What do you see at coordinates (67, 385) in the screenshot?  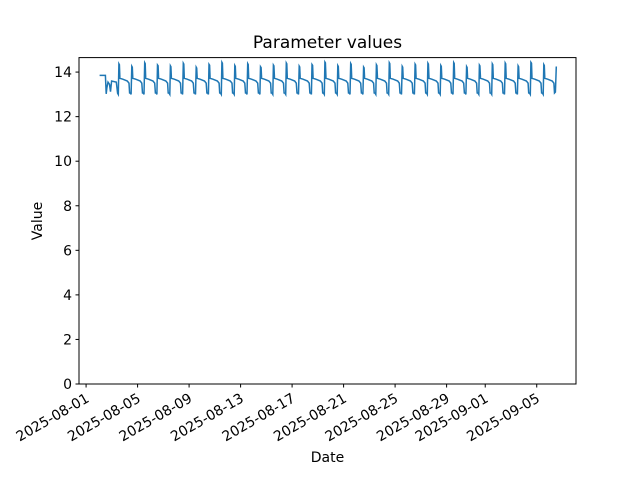 I see `y-tick-label: 0` at bounding box center [67, 385].